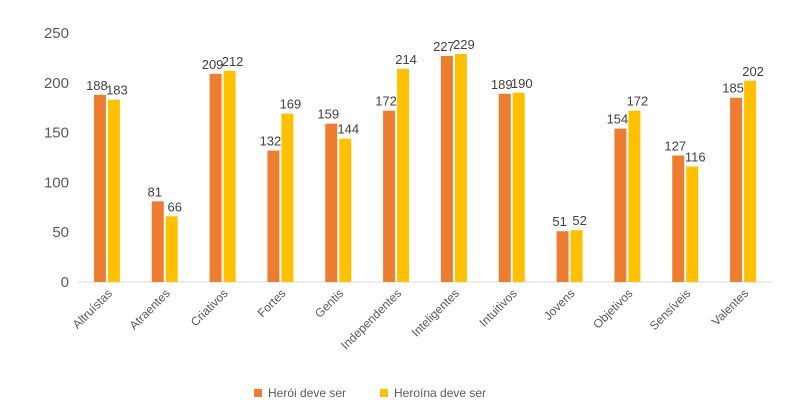 This screenshot has width=787, height=412. Describe the element at coordinates (56, 33) in the screenshot. I see `y-tick-label: 250` at that location.